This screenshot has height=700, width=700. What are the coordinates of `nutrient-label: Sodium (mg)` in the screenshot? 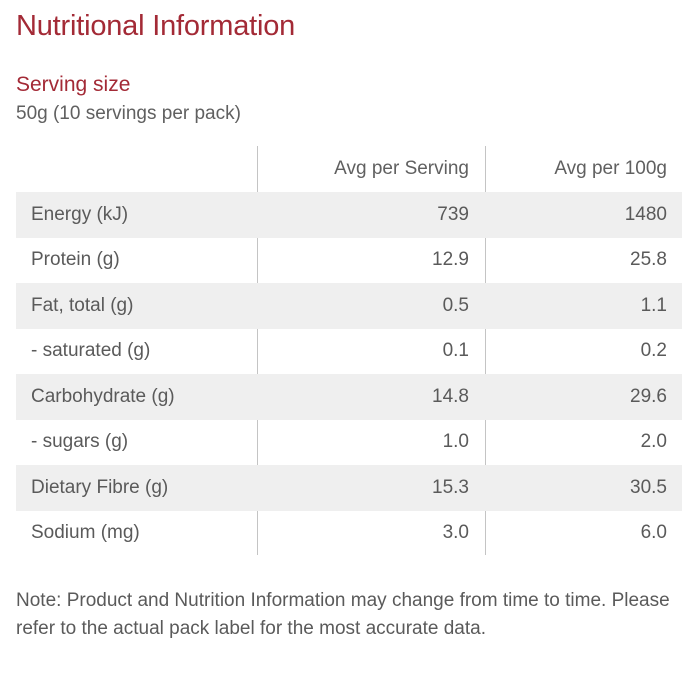 It's located at (85, 533).